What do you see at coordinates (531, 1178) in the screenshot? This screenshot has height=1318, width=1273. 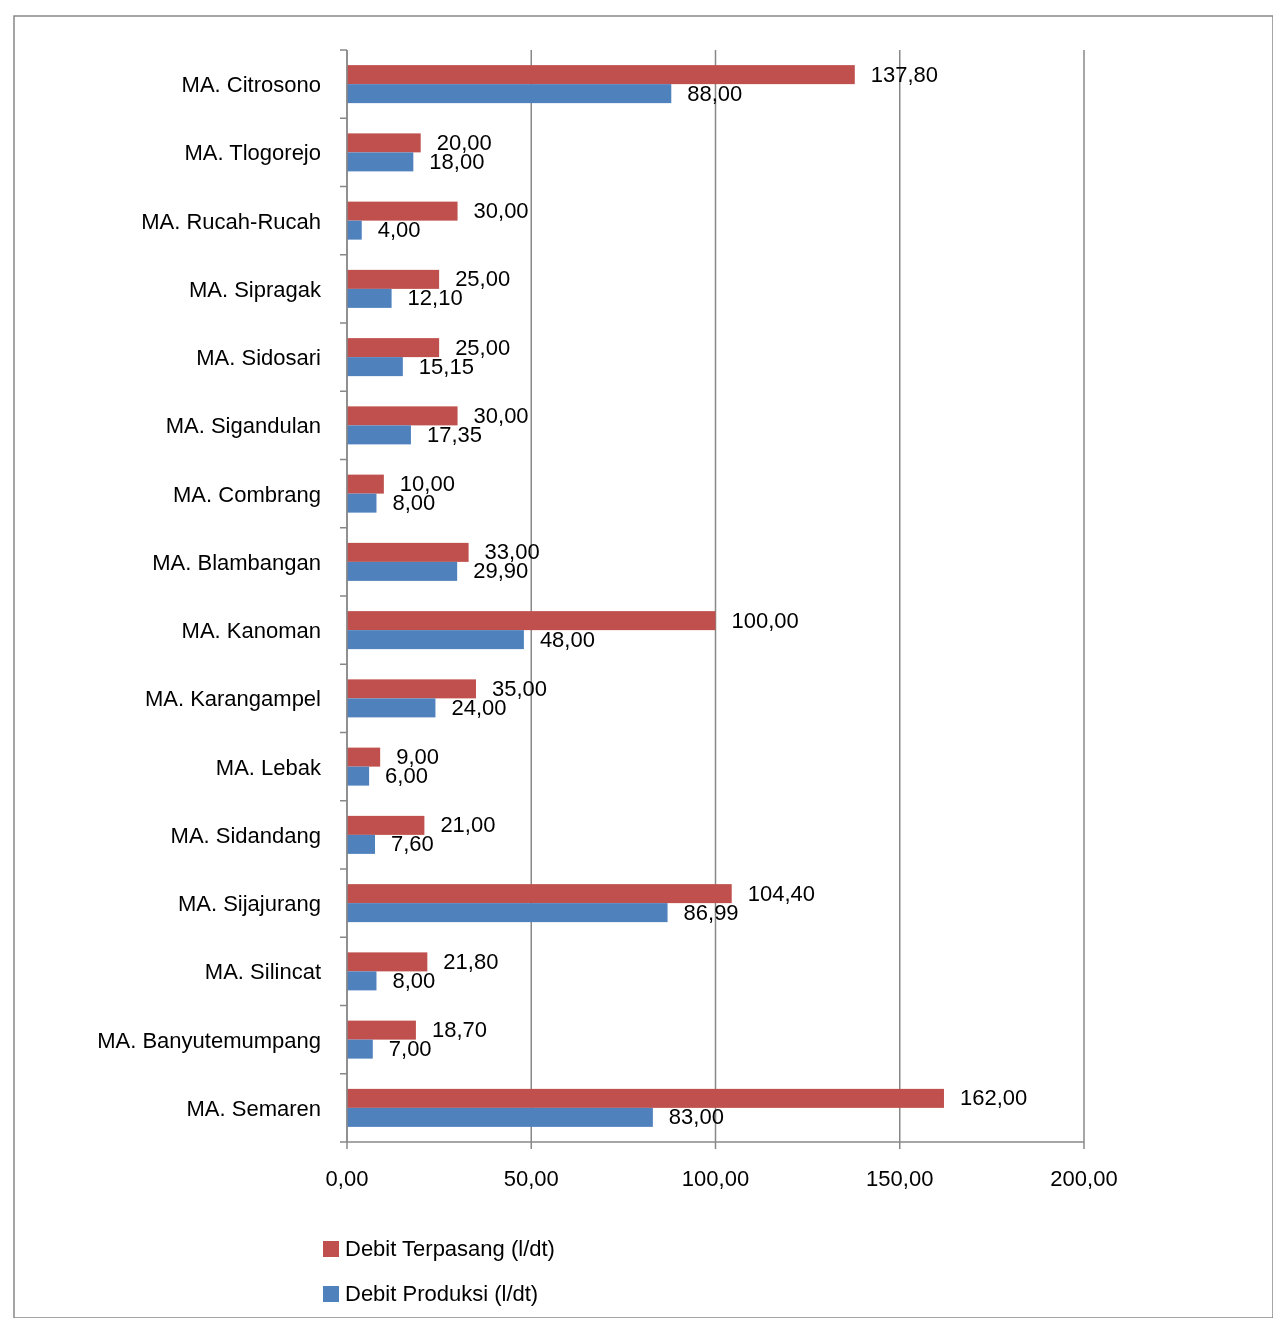 I see `x-tick-label: 50,00` at bounding box center [531, 1178].